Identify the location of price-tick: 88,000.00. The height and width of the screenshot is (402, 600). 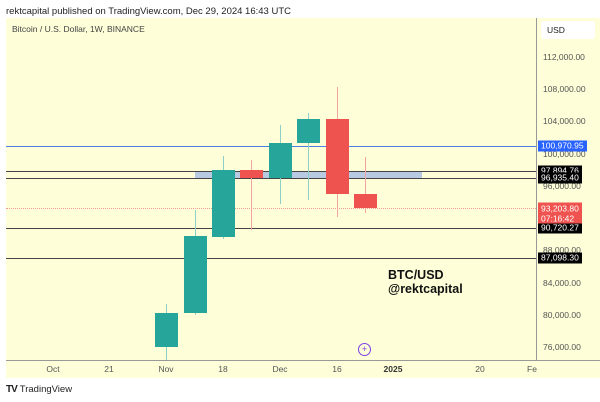
(562, 250).